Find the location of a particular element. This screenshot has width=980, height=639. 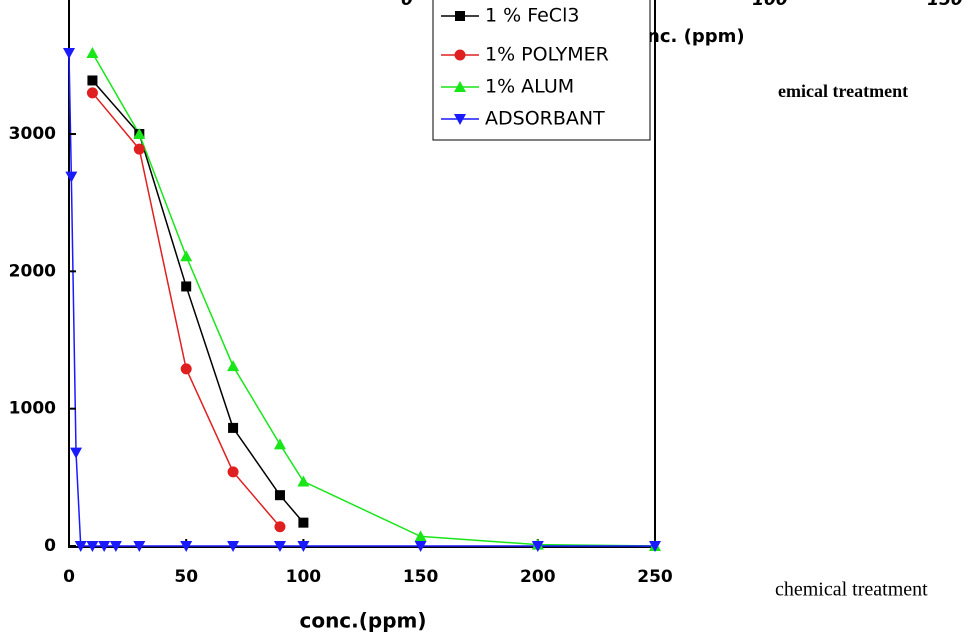

fragment-caption: emical treatment is located at coordinates (843, 91).